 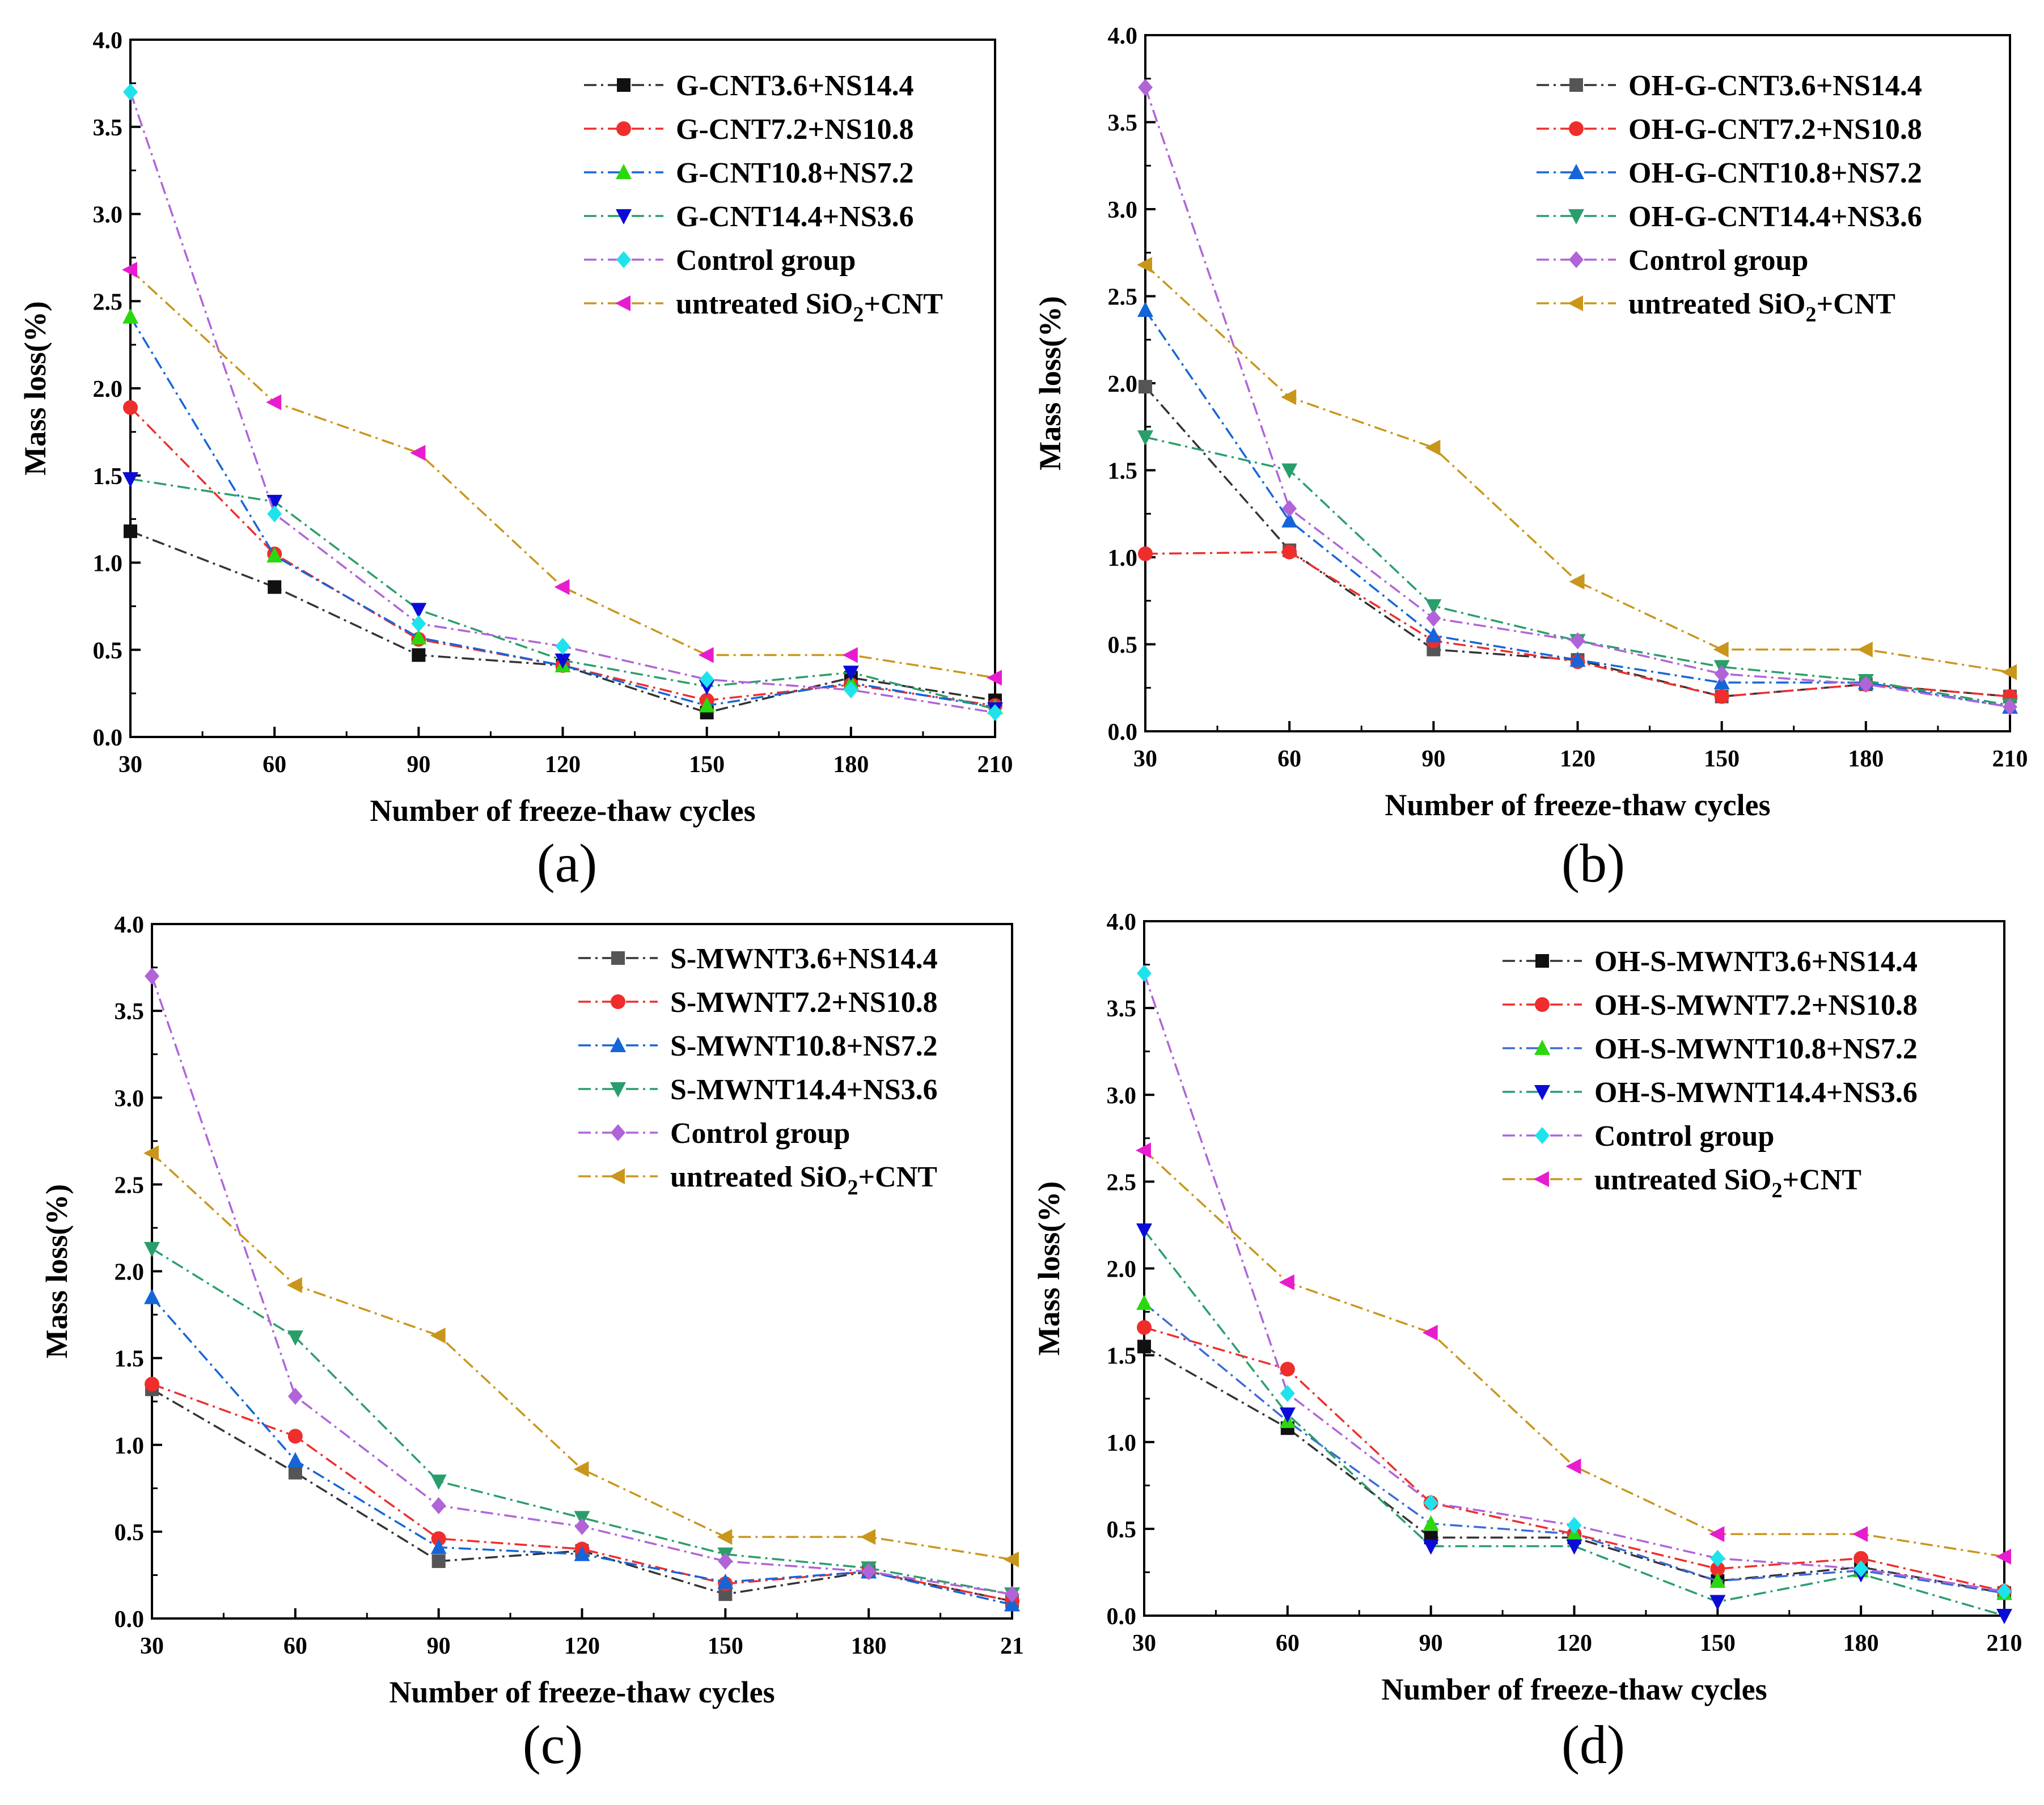 I want to click on legend-entry: OH-G-CNT14.4+NS3.6, so click(x=1775, y=217).